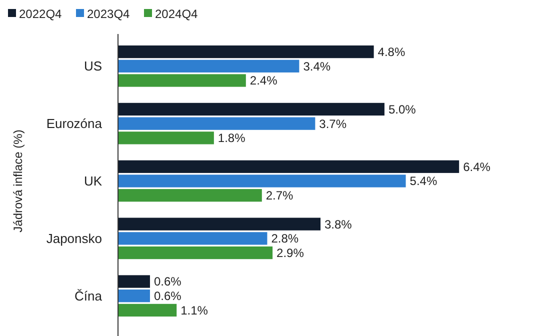  What do you see at coordinates (392, 51) in the screenshot?
I see `data-label: 4.8%` at bounding box center [392, 51].